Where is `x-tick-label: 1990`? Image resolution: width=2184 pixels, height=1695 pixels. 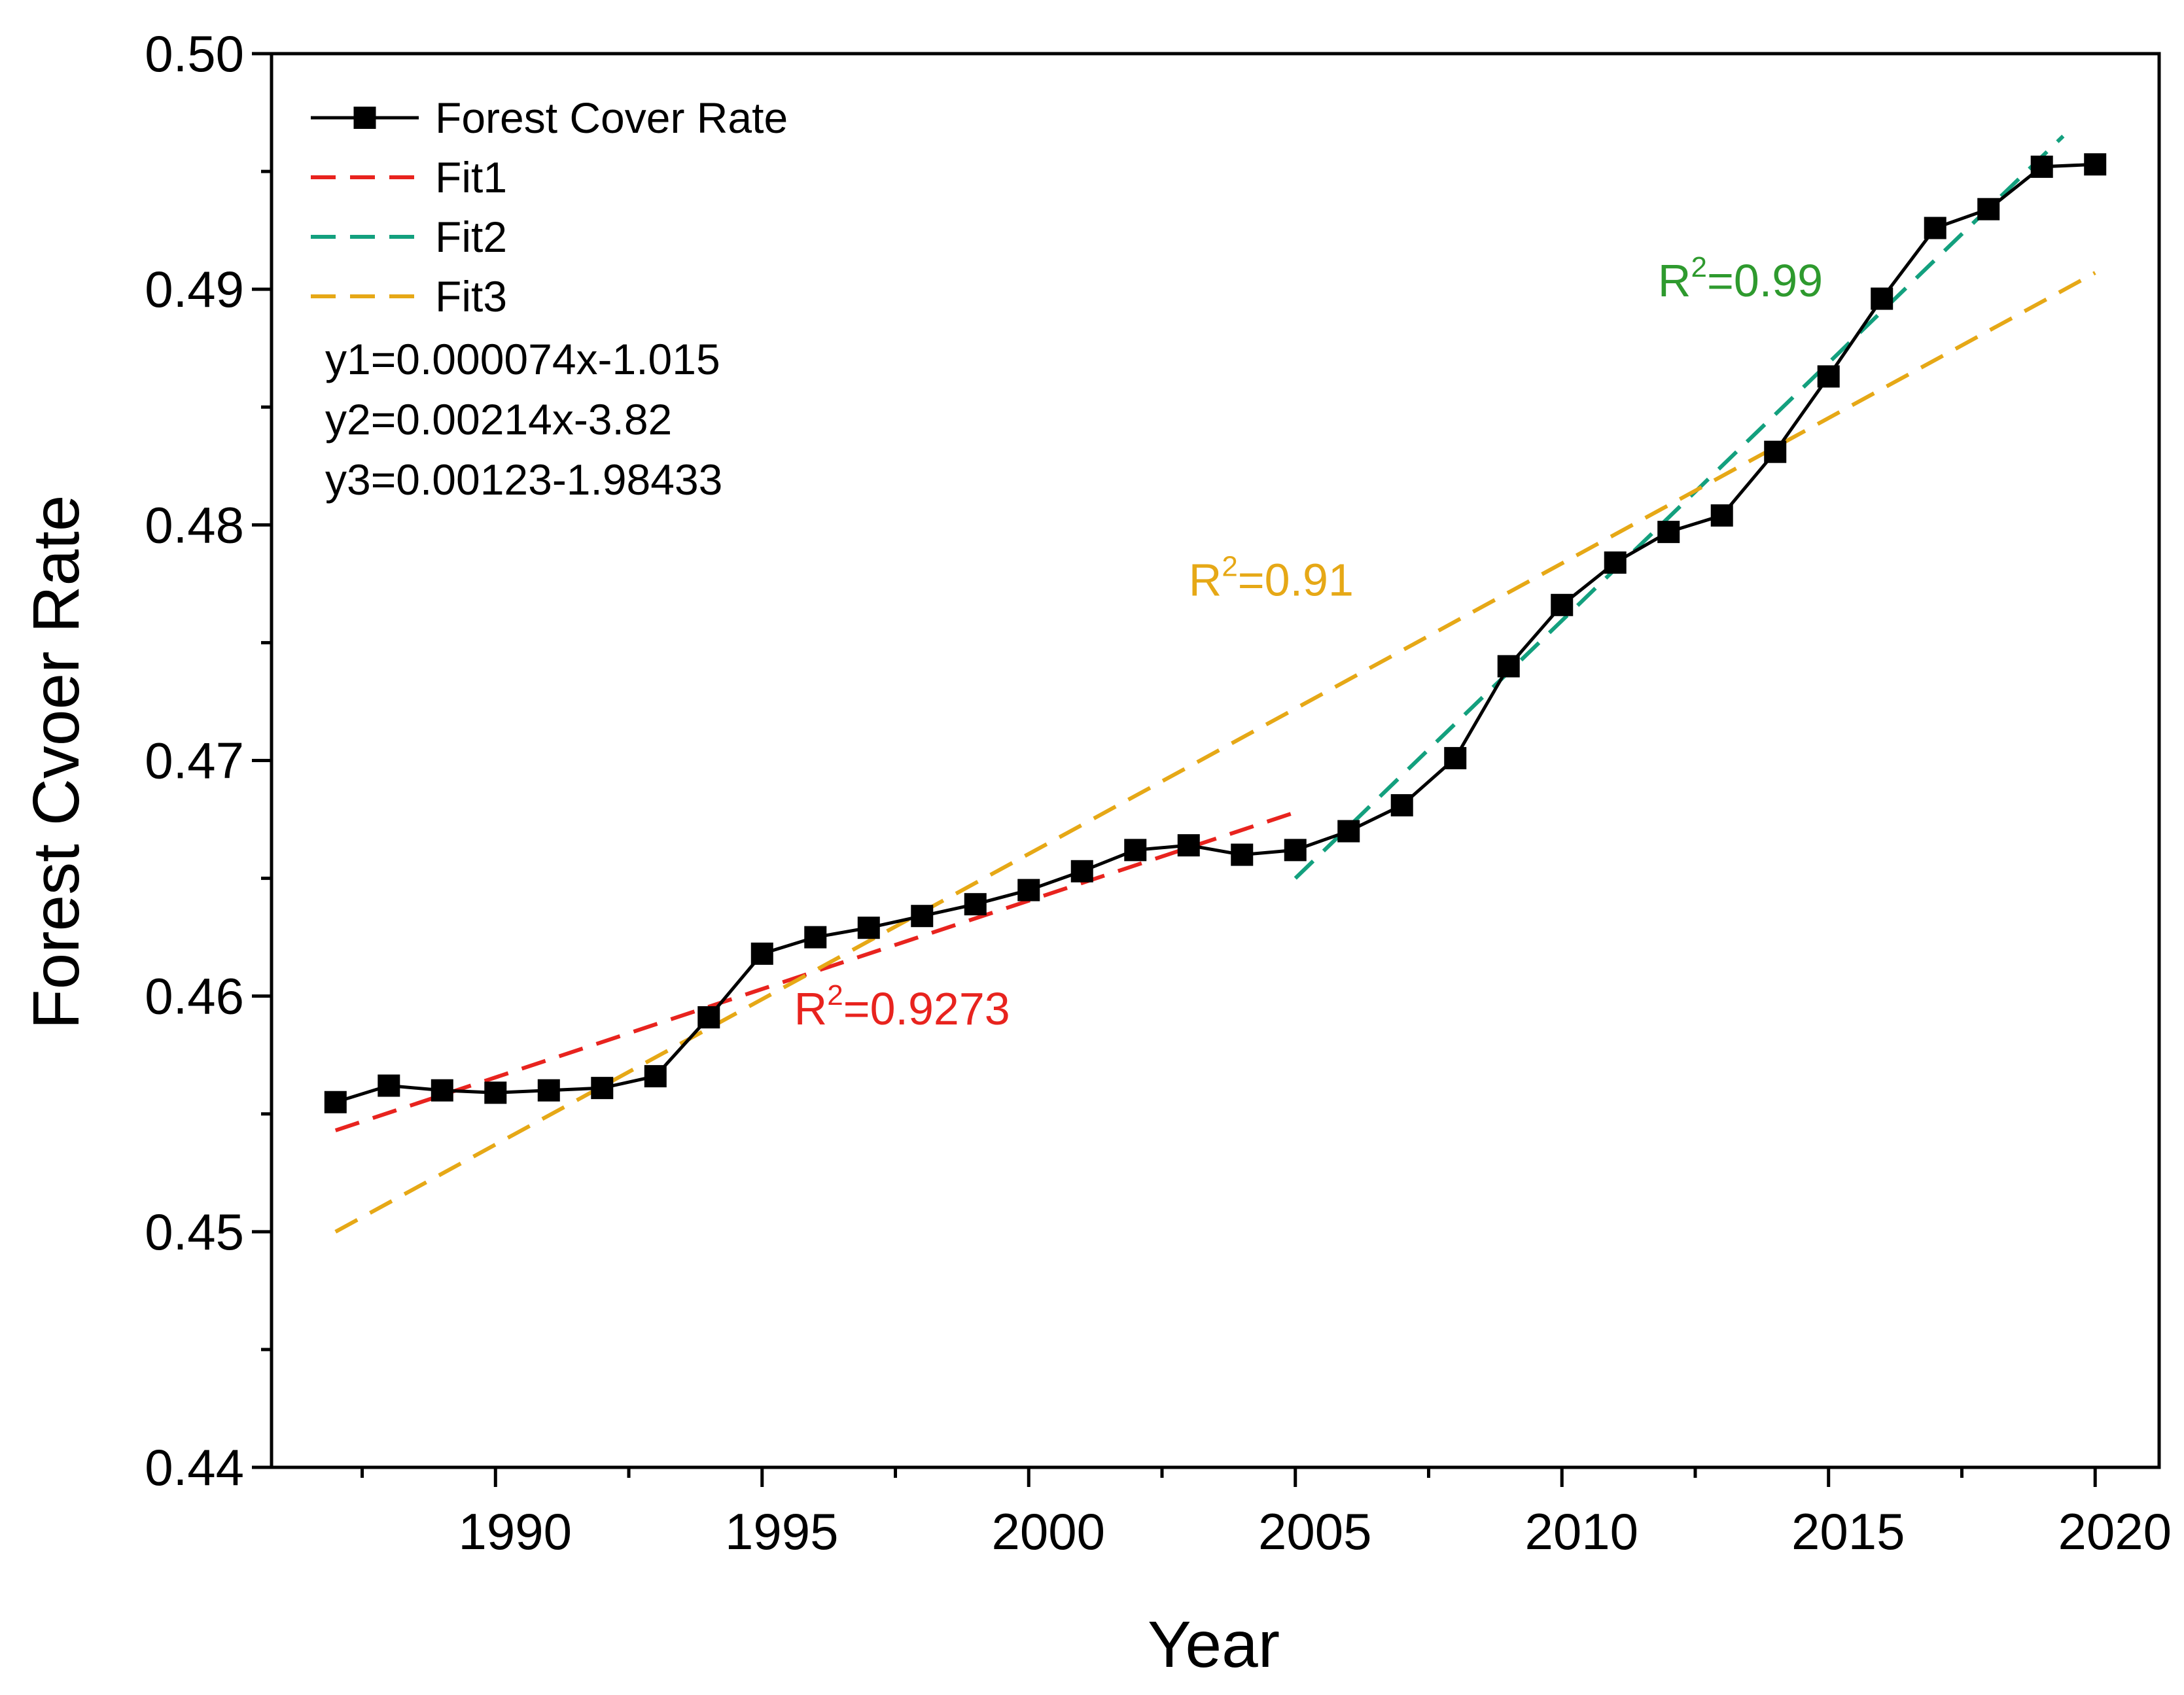 x-tick-label: 1990 is located at coordinates (515, 1531).